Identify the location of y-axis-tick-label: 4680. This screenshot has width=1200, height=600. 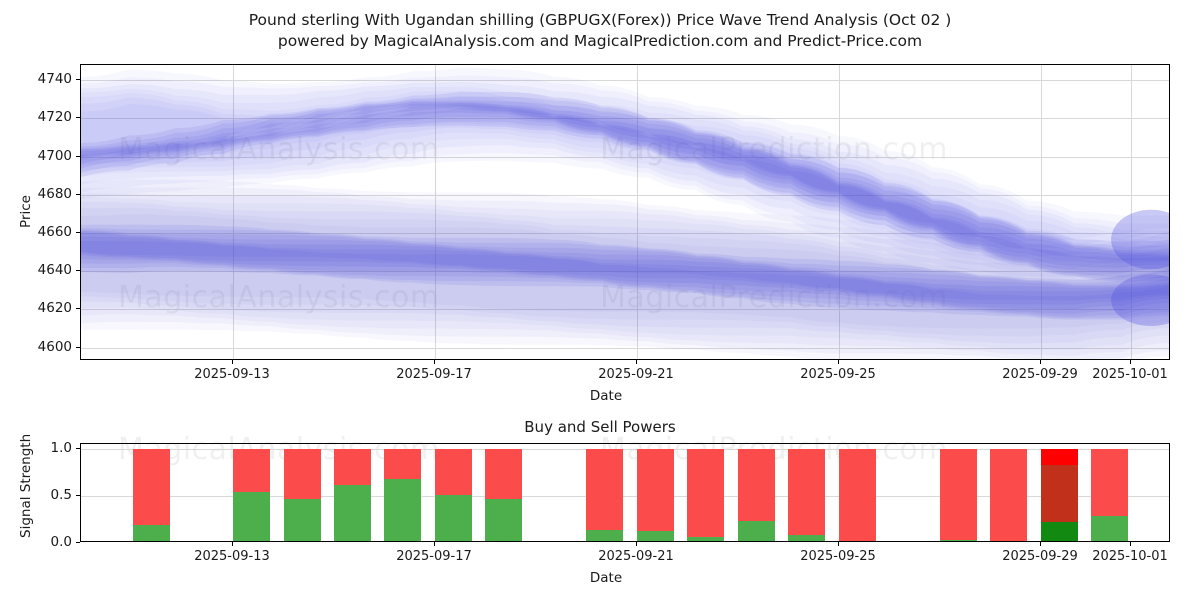
(54, 193).